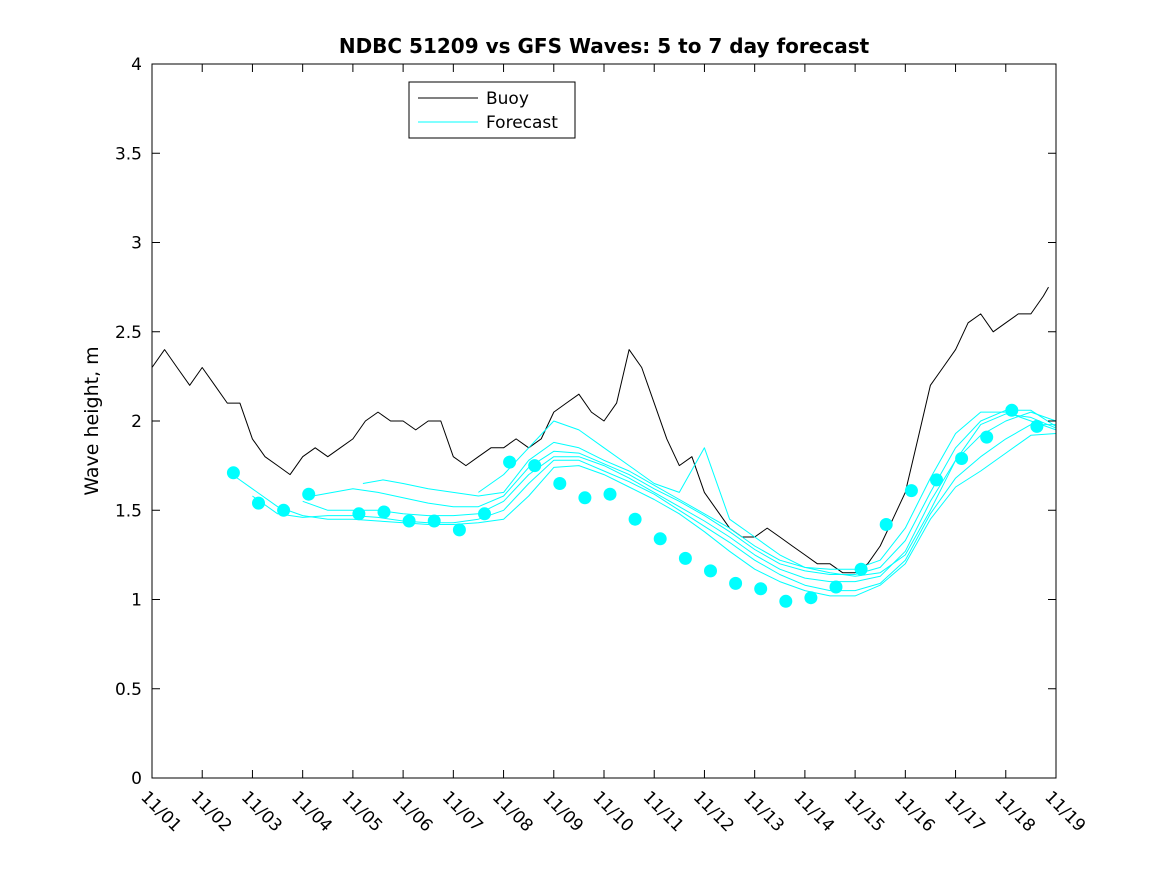 This screenshot has height=875, width=1167. Describe the element at coordinates (507, 99) in the screenshot. I see `legend-label-buoy: Buoy` at that location.